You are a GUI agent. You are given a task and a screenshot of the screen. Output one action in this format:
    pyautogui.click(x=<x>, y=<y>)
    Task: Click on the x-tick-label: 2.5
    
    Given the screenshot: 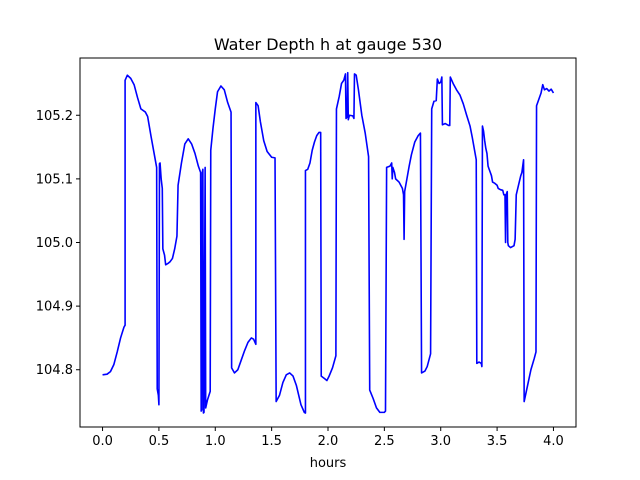 What is the action you would take?
    pyautogui.click(x=384, y=441)
    